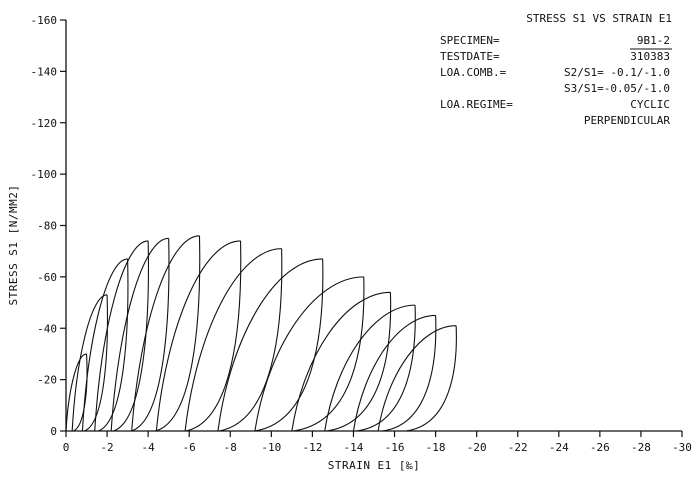 Image resolution: width=692 pixels, height=477 pixels. Describe the element at coordinates (473, 72) in the screenshot. I see `load-combination-label: LOA.COMB.=` at that location.